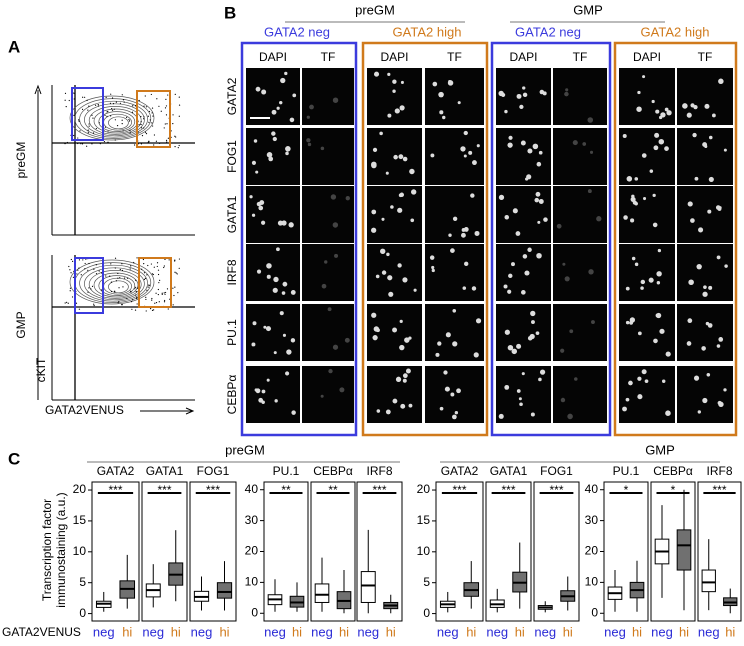  What do you see at coordinates (61, 549) in the screenshot?
I see `y-axis-label: immunostaining (a.u.)` at bounding box center [61, 549].